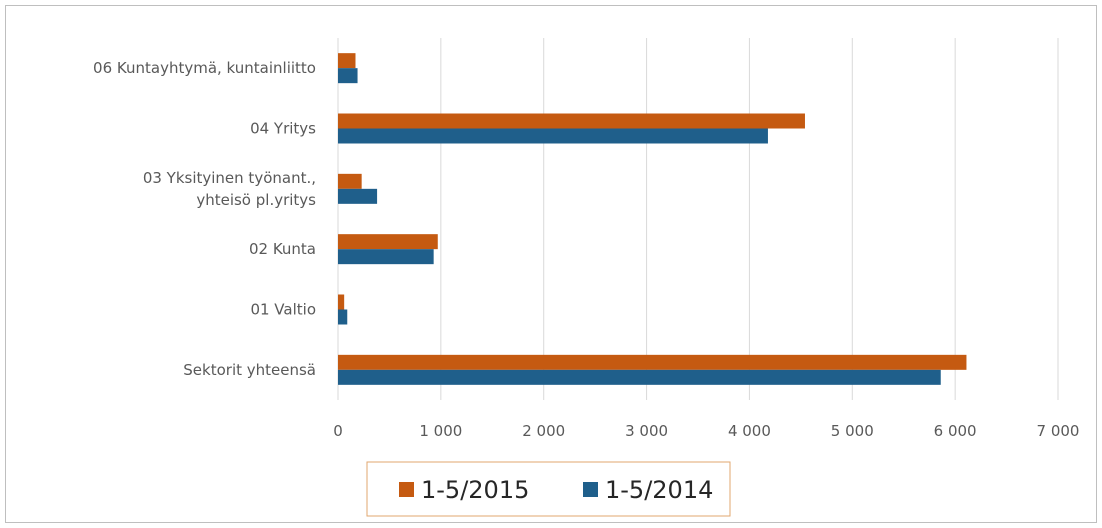 This screenshot has width=1102, height=528. Describe the element at coordinates (706, 431) in the screenshot. I see `x-tick-labels: 0 1 000 2 000 3 000 4 000 5 000 6 000 7 000` at that location.